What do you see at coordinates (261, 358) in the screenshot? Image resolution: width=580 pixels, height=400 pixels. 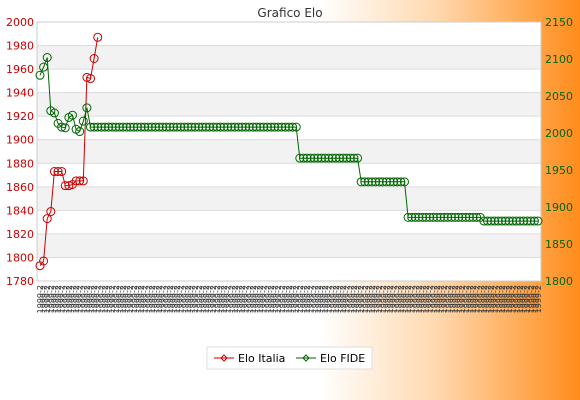 I see `legend-label-elo-italia: Elo Italia` at bounding box center [261, 358].